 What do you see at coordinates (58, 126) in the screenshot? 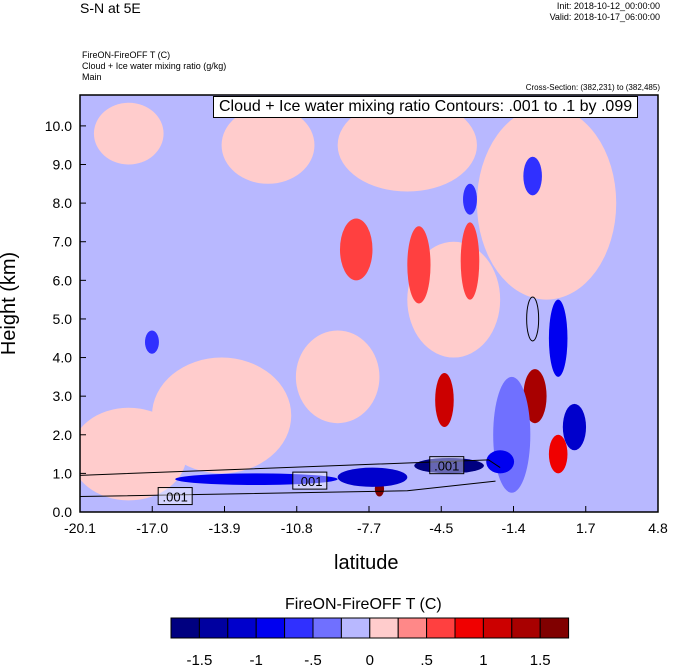
I see `y-tick-label: 10.0` at bounding box center [58, 126].